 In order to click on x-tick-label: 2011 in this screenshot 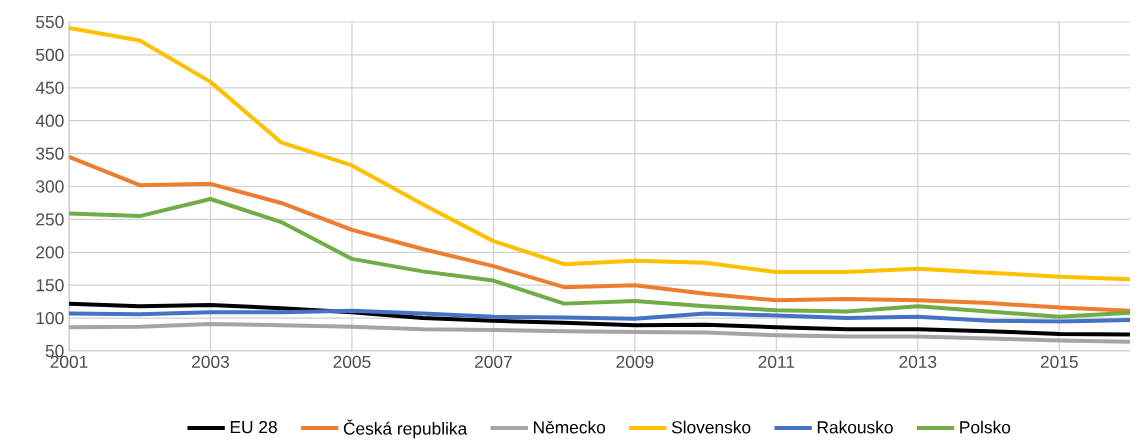, I will do `click(776, 361)`.